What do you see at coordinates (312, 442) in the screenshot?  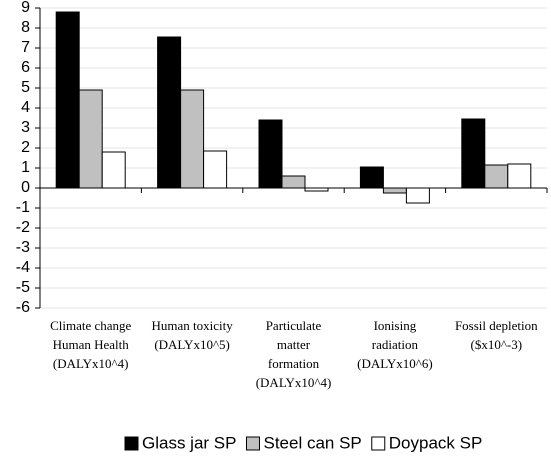 I see `legend-label: Steel can SP` at bounding box center [312, 442].